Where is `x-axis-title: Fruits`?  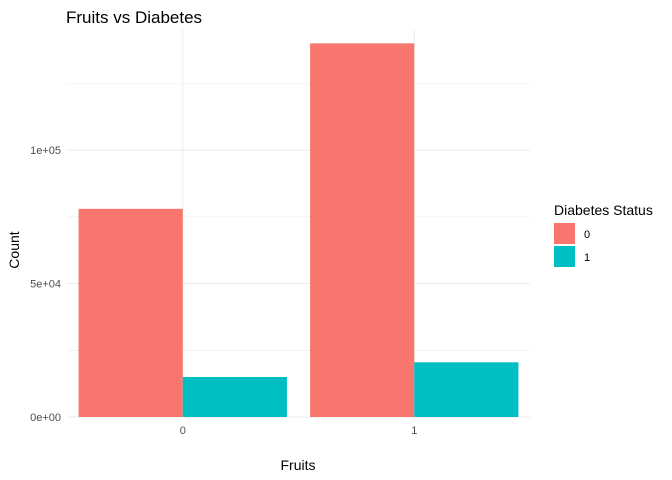 x-axis-title: Fruits is located at coordinates (298, 465).